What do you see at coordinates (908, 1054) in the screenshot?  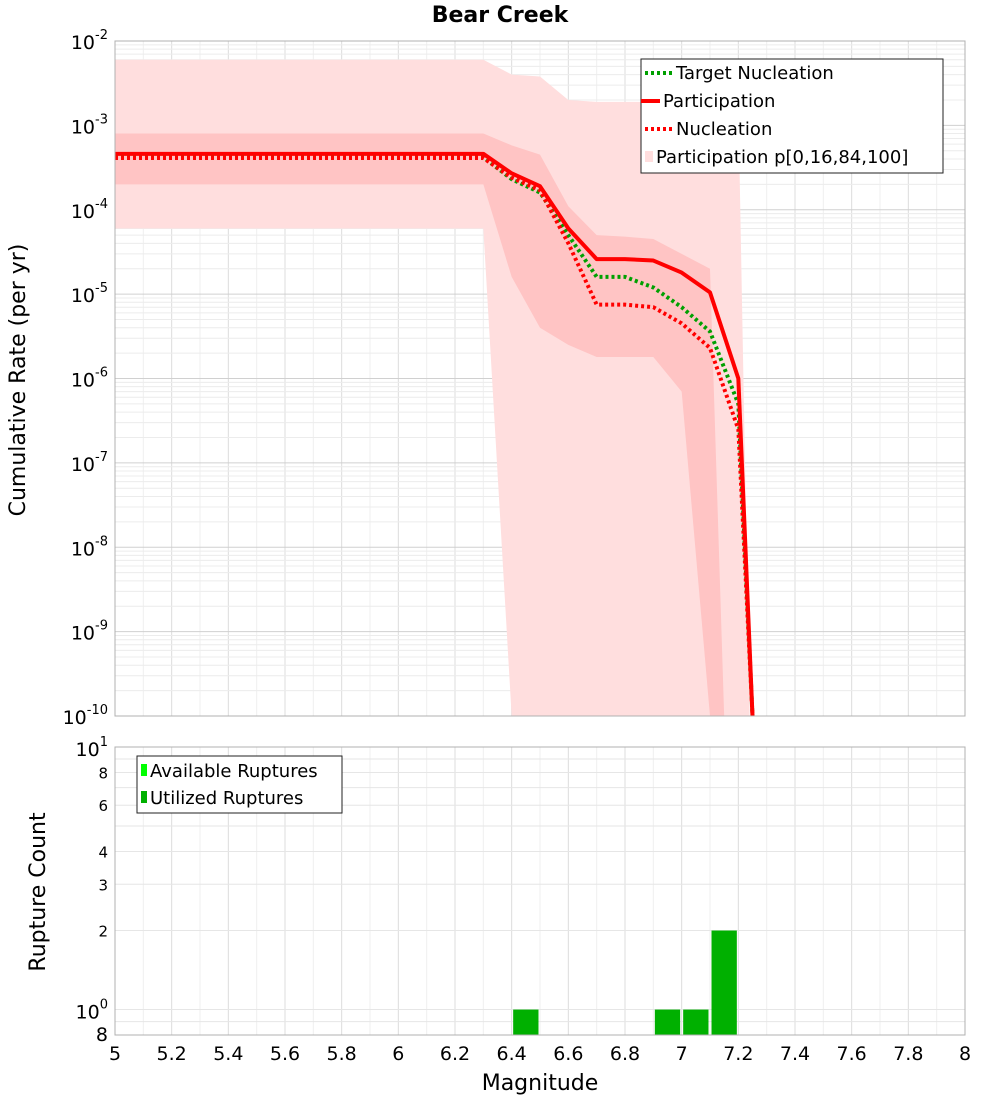 I see `x-tick-label: 7.8` at bounding box center [908, 1054].